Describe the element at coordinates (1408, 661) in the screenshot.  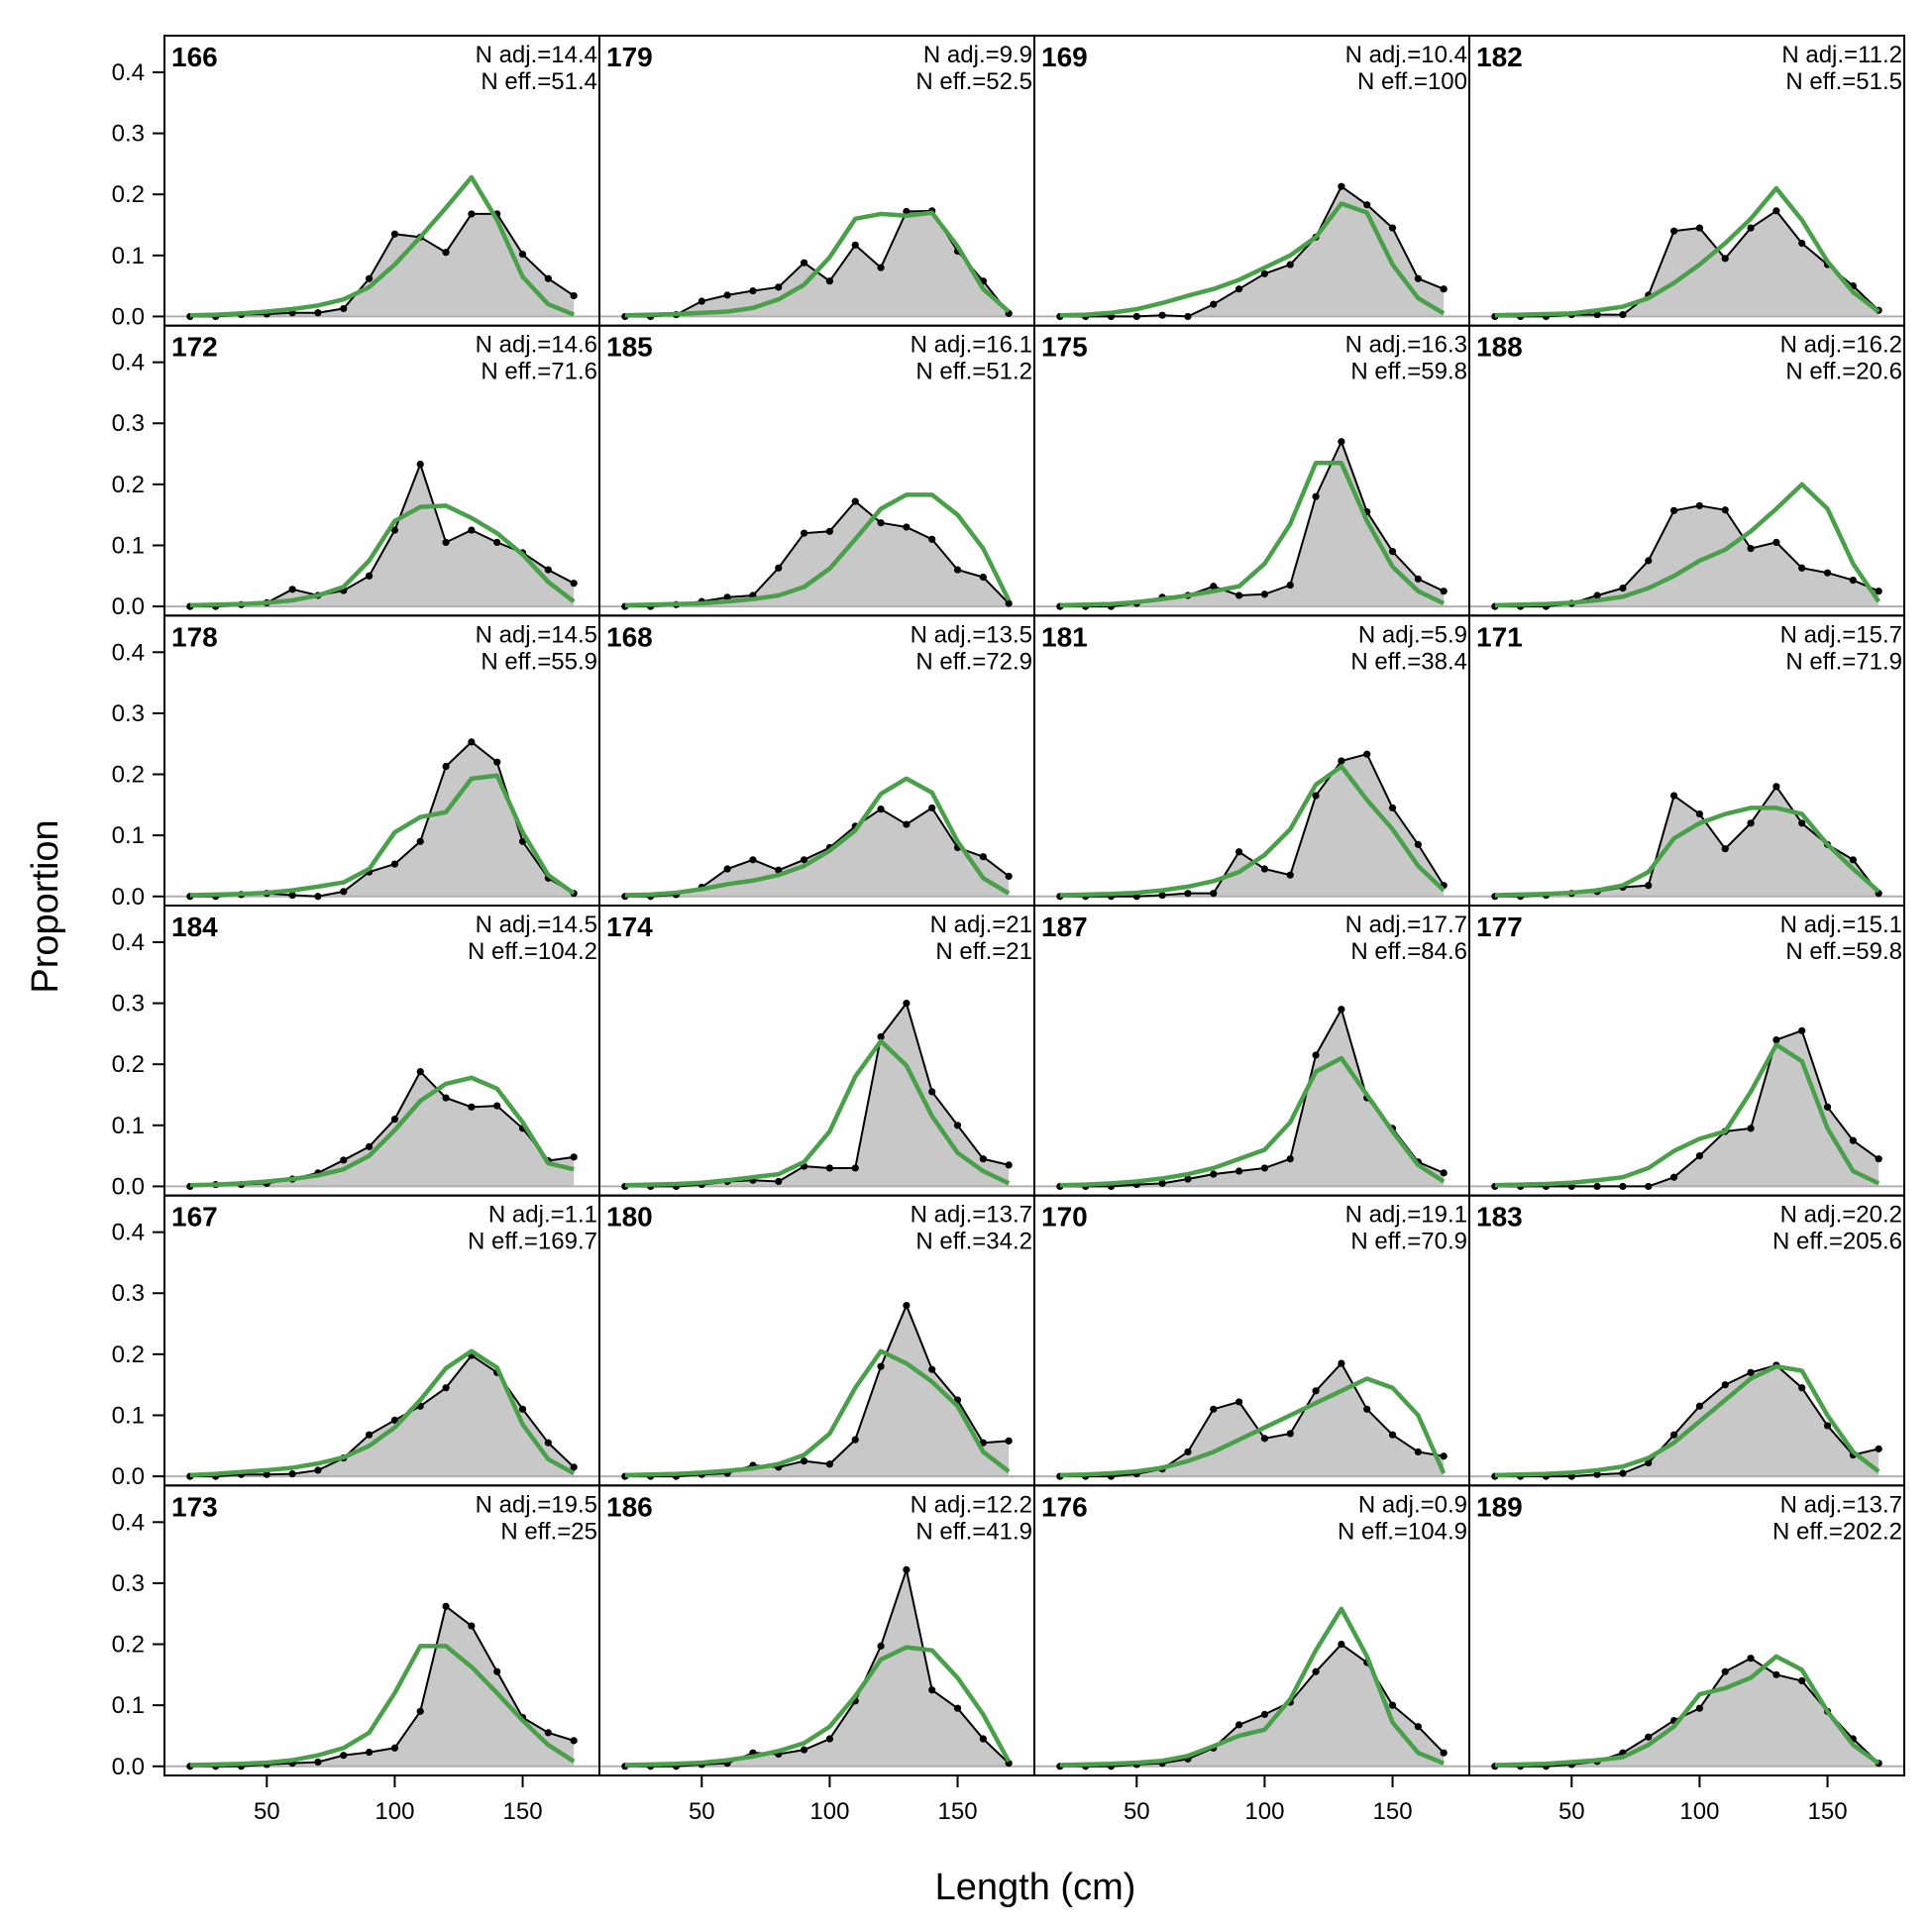
I see `panel-n-eff: N eff.=38.4` at that location.